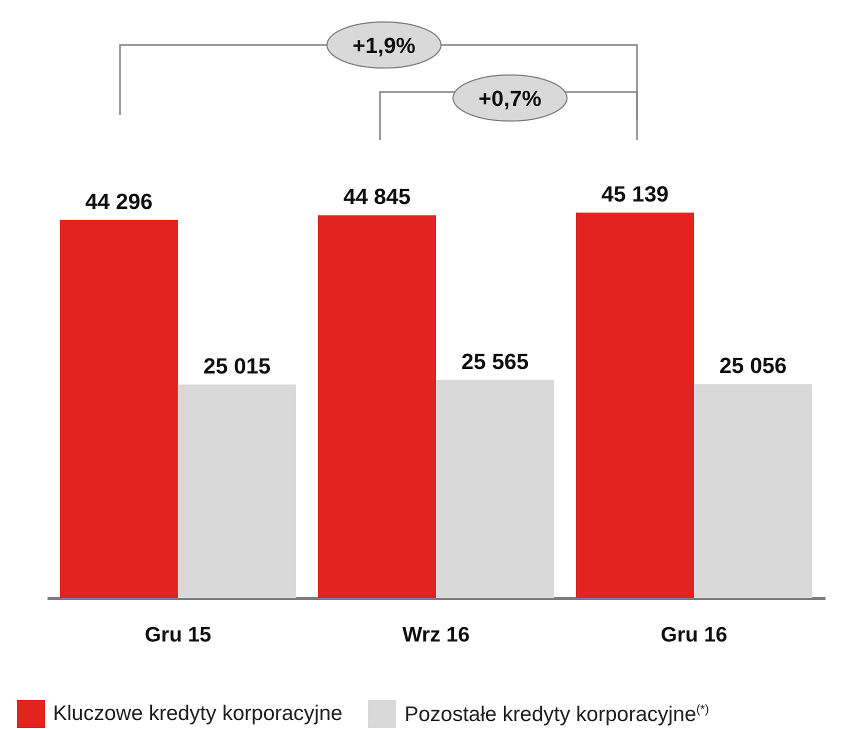  I want to click on text: +0,7%, so click(510, 98).